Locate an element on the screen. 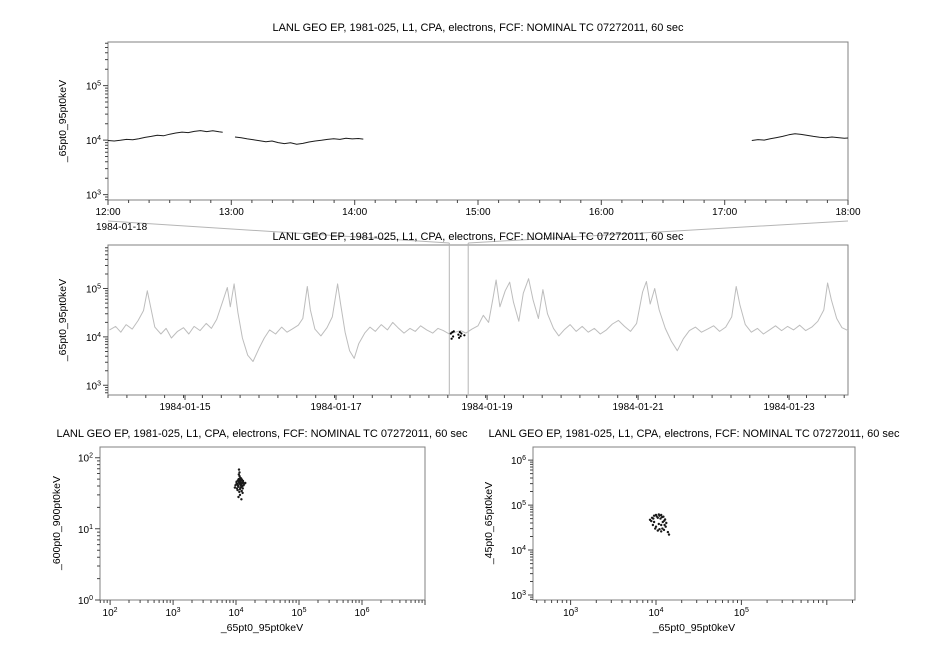 The height and width of the screenshot is (647, 926). svg-text: 1984-01-17 is located at coordinates (336, 407).